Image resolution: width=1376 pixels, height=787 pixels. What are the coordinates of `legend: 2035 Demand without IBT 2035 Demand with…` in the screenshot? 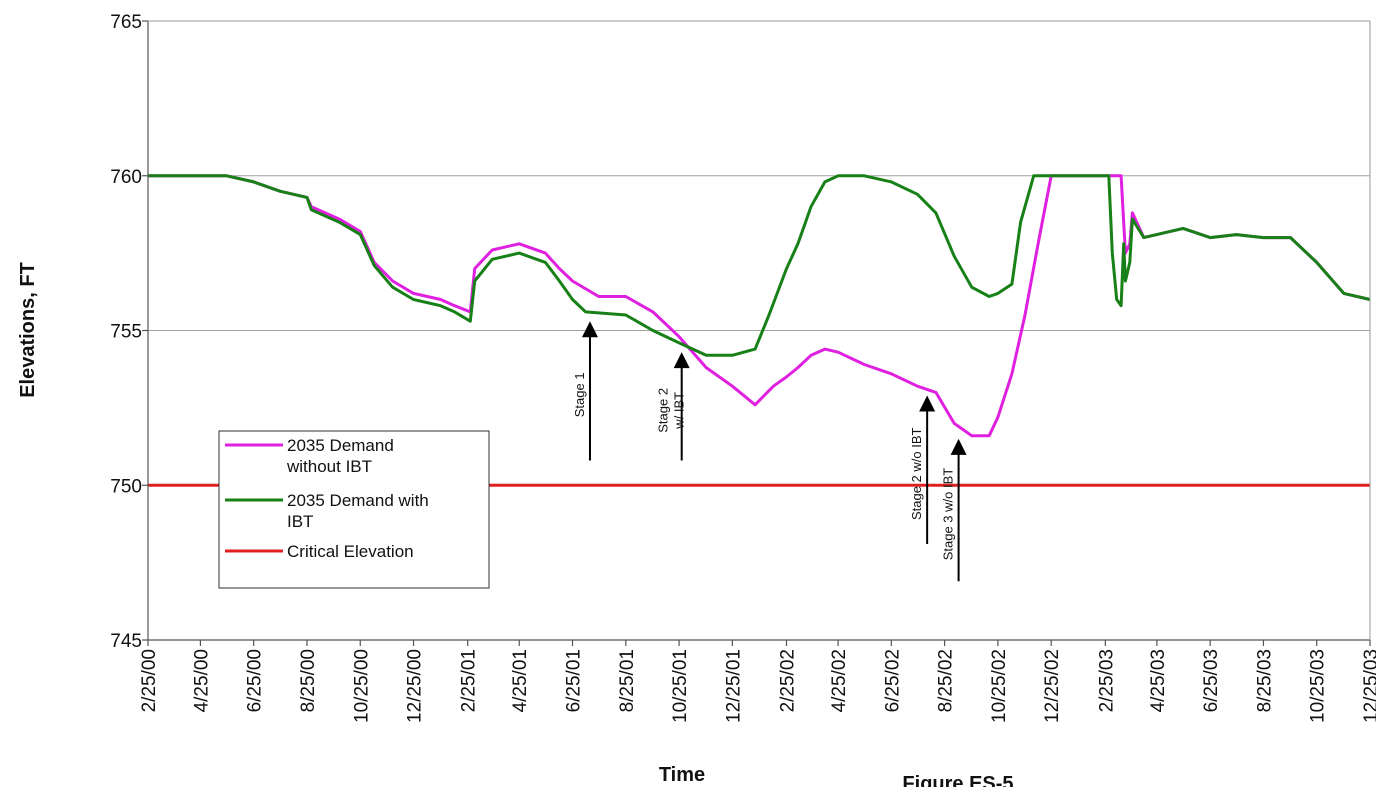 It's located at (354, 509).